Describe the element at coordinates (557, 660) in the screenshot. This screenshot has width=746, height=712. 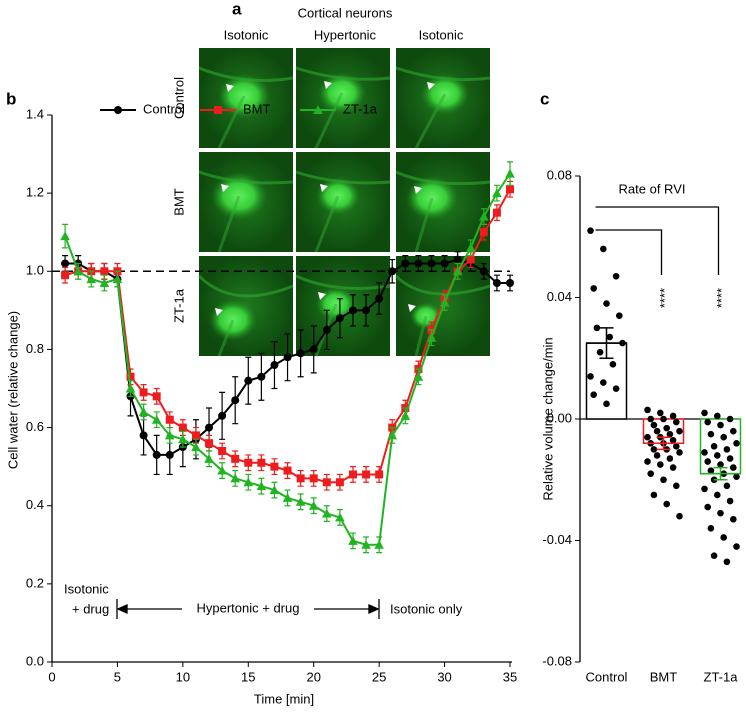
I see `y-tick-label: -0.08` at that location.